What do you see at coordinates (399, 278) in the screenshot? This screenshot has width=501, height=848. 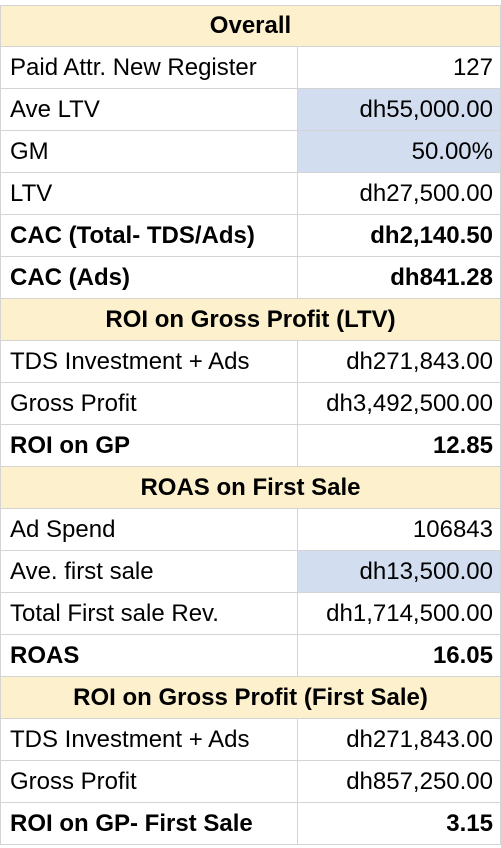 I see `row-value-cell: dh841.28` at bounding box center [399, 278].